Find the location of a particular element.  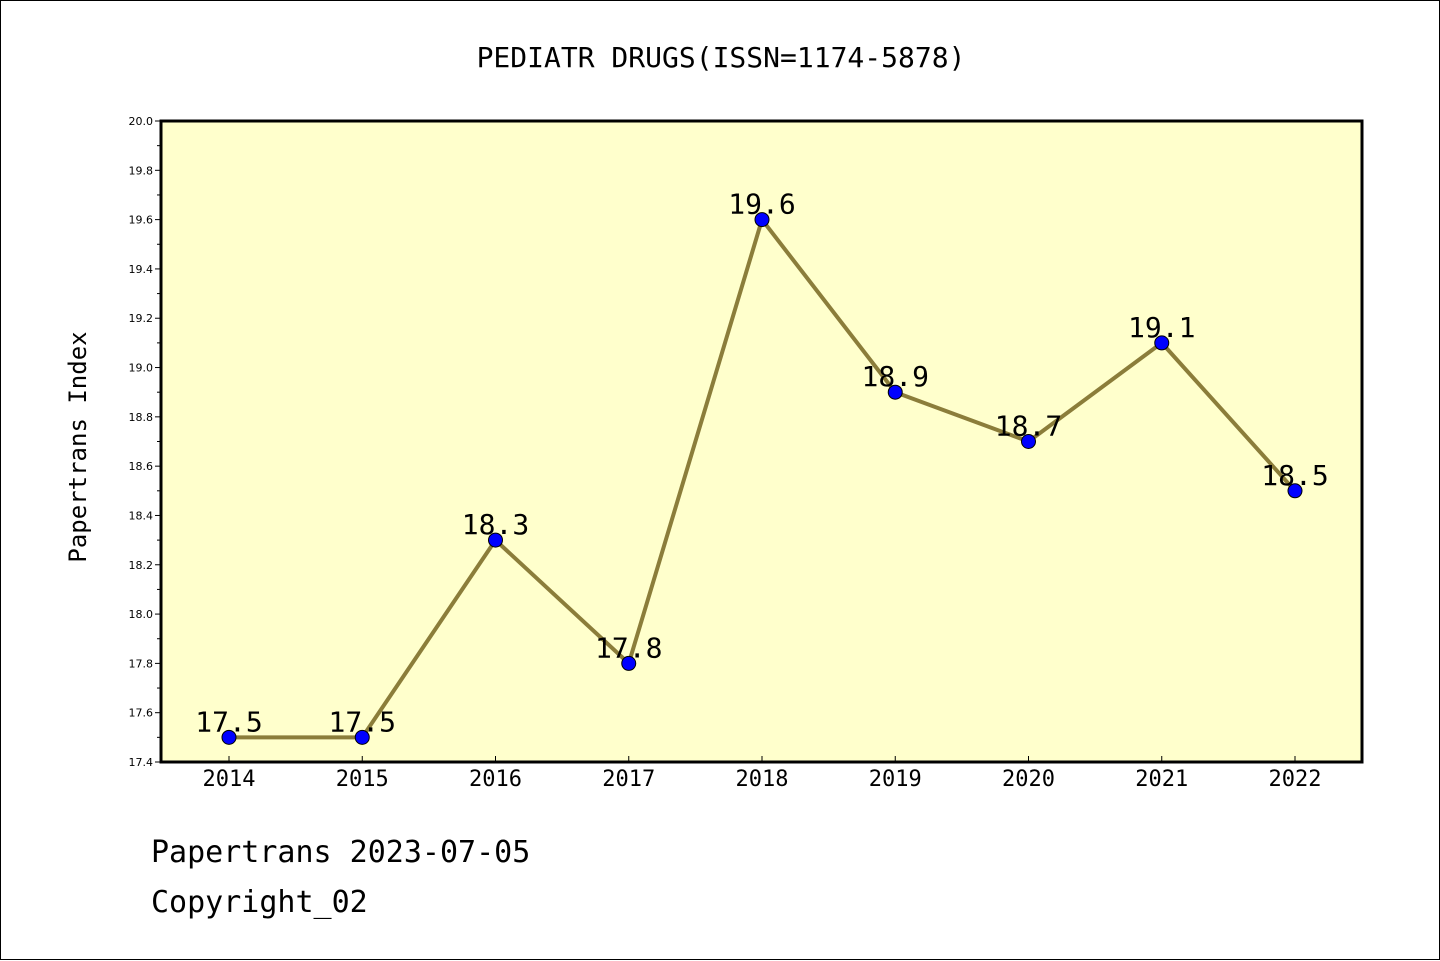

y-tick-label: 19.8 is located at coordinates (141, 170).